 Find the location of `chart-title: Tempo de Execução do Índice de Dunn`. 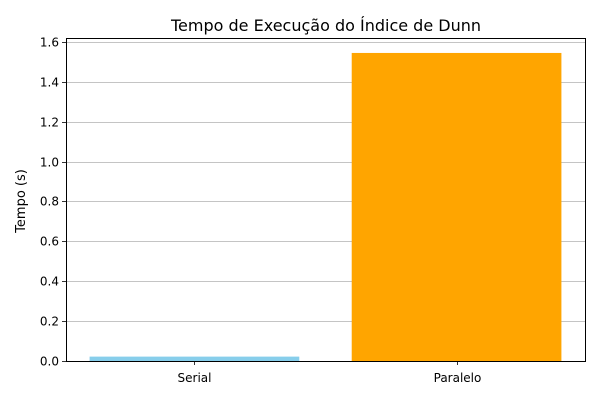

chart-title: Tempo de Execução do Índice de Dunn is located at coordinates (325, 25).